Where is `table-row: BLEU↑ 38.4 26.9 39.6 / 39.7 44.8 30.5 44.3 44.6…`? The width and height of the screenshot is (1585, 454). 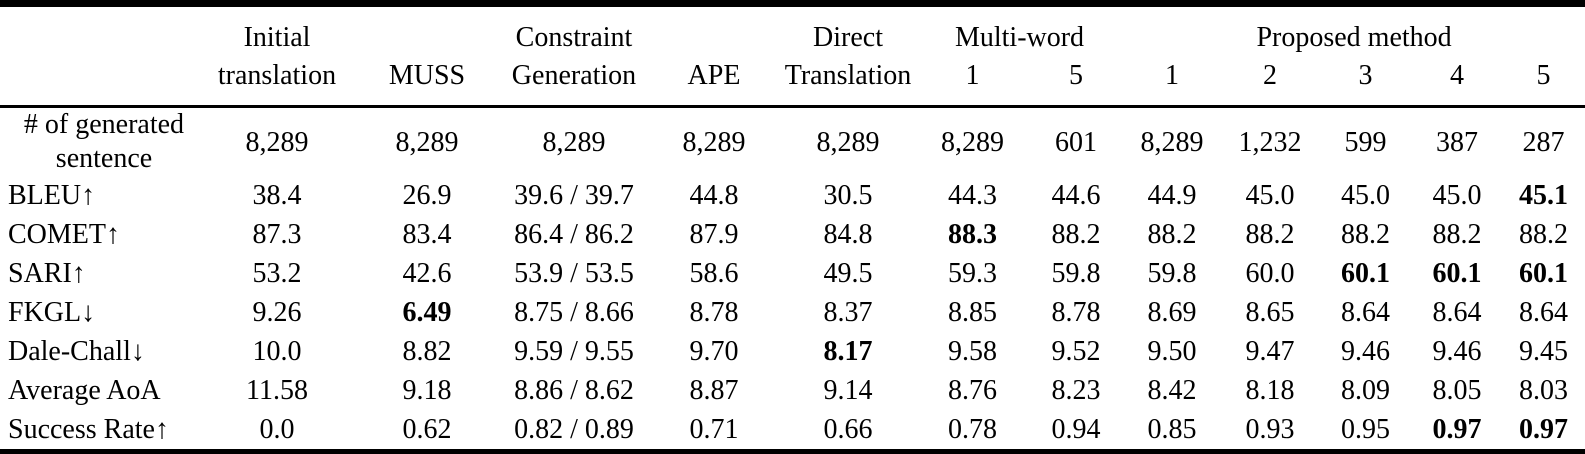 table-row: BLEU↑ 38.4 26.9 39.6 / 39.7 44.8 30.5 44.3 44.6… is located at coordinates (792, 195).